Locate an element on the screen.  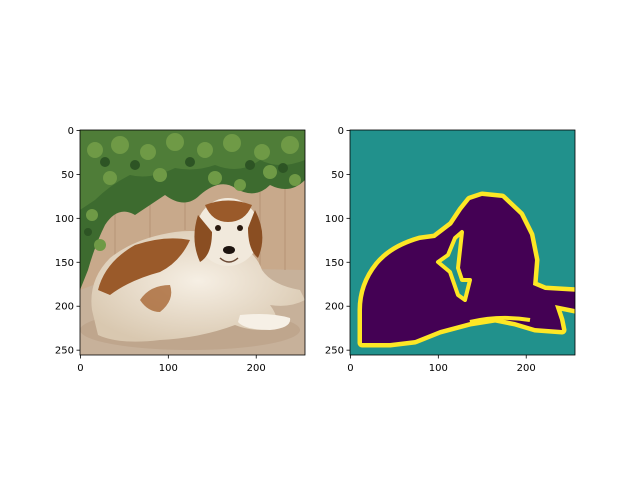
photo-y-tick-label: 0 is located at coordinates (71, 131).